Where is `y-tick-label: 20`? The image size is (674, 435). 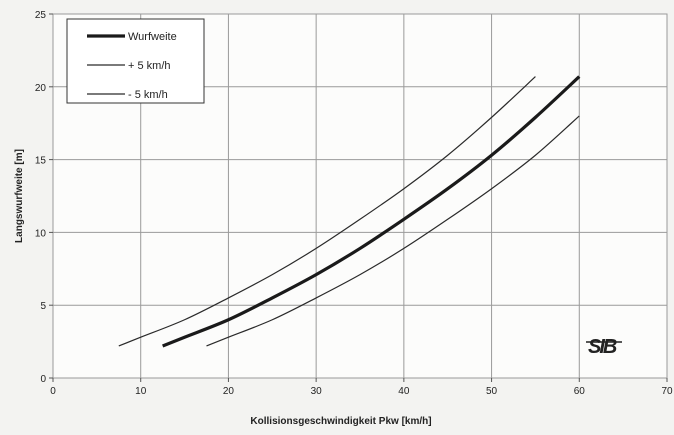
y-tick-label: 20 is located at coordinates (41, 88).